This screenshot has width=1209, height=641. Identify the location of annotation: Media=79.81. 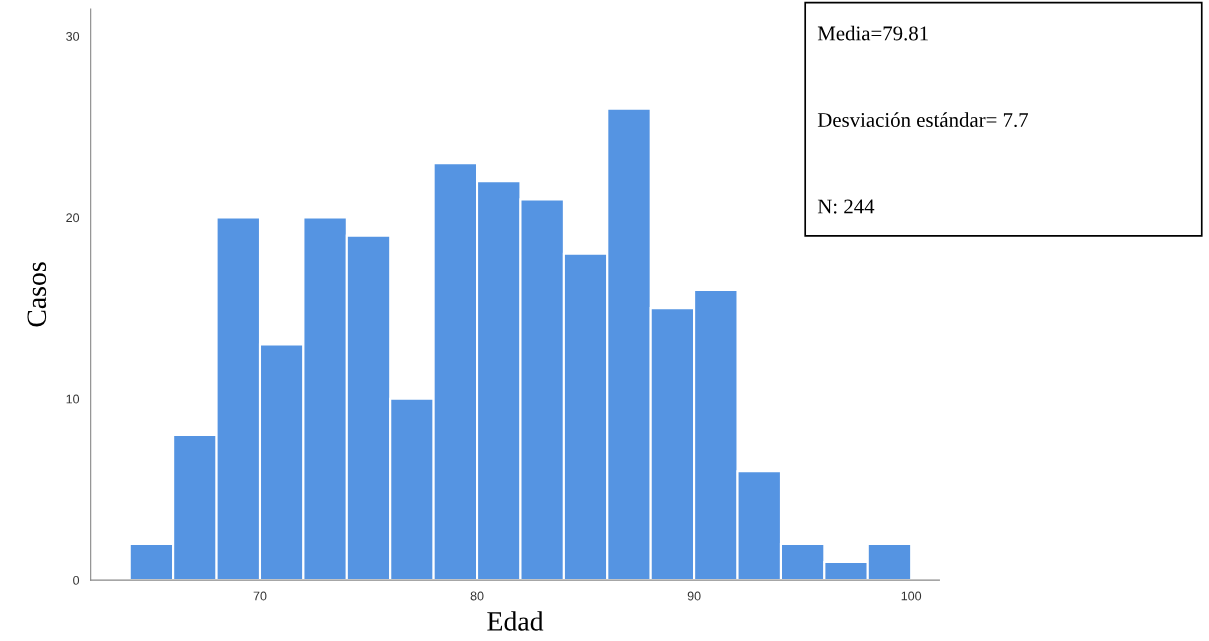
(872, 33).